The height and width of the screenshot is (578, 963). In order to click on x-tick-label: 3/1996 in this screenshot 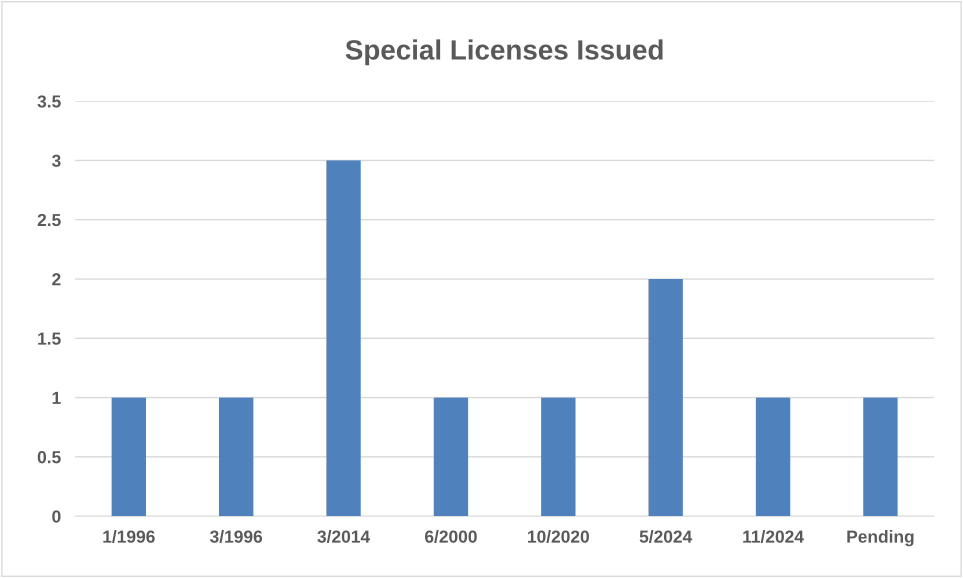, I will do `click(236, 536)`.